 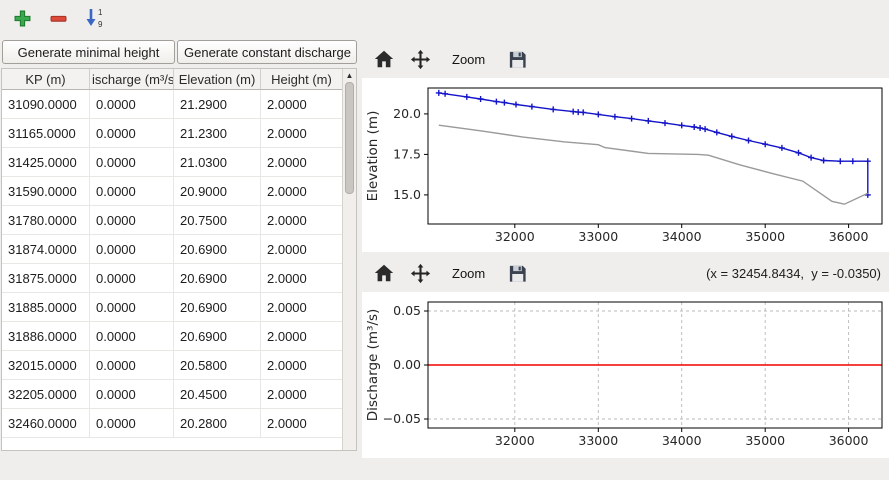 I want to click on table-row: 31165.0000 0.0000 21.2300 2.0000, so click(x=172, y=133).